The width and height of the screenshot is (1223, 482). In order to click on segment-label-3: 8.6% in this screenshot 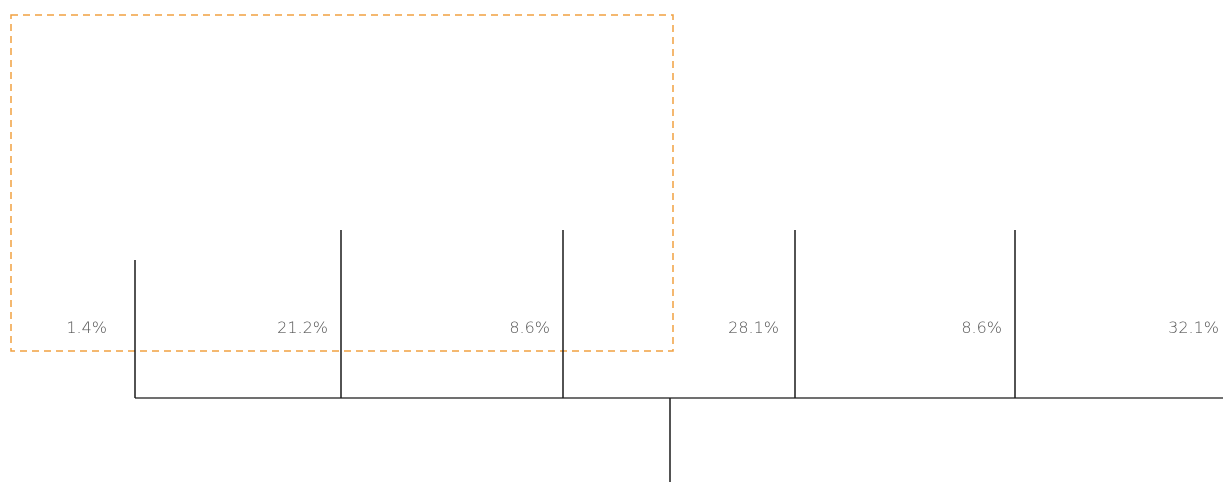, I will do `click(529, 327)`.